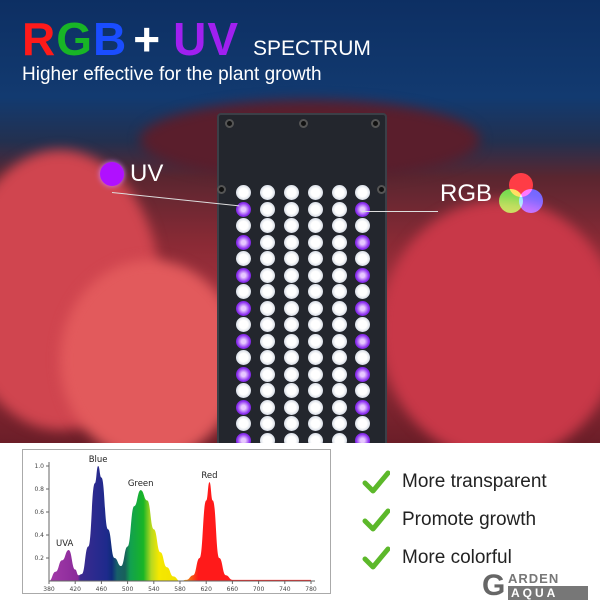  What do you see at coordinates (147, 173) in the screenshot?
I see `uv-callout: UV` at bounding box center [147, 173].